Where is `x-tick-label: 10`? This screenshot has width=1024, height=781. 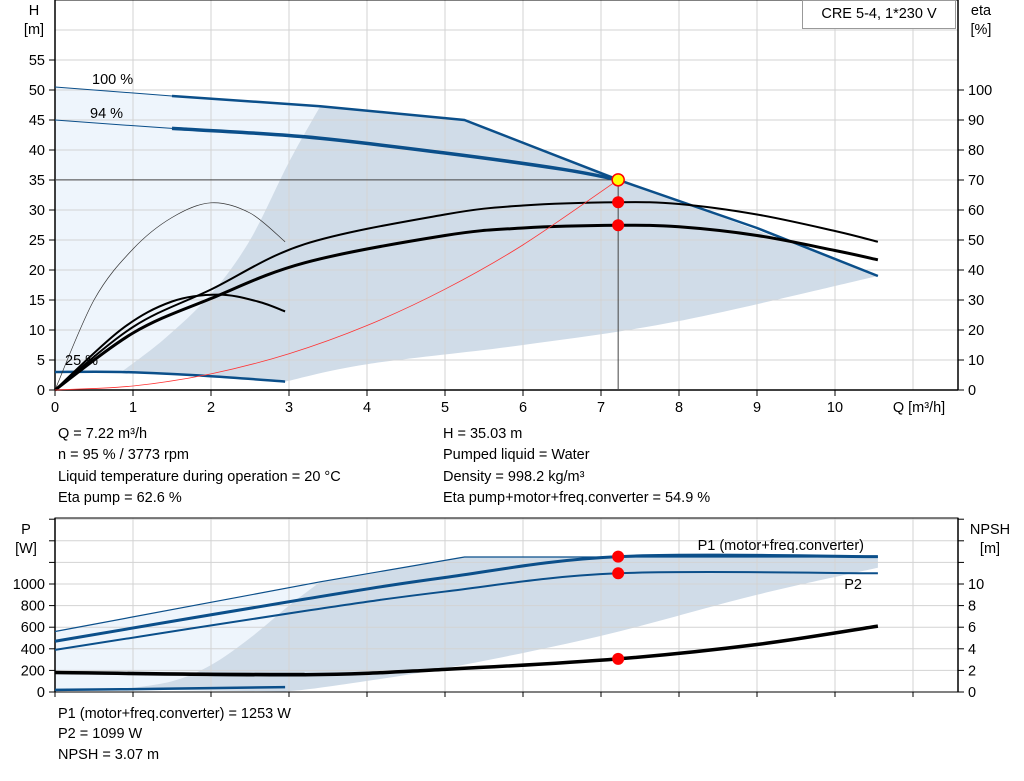
x-tick-label: 10 is located at coordinates (835, 408).